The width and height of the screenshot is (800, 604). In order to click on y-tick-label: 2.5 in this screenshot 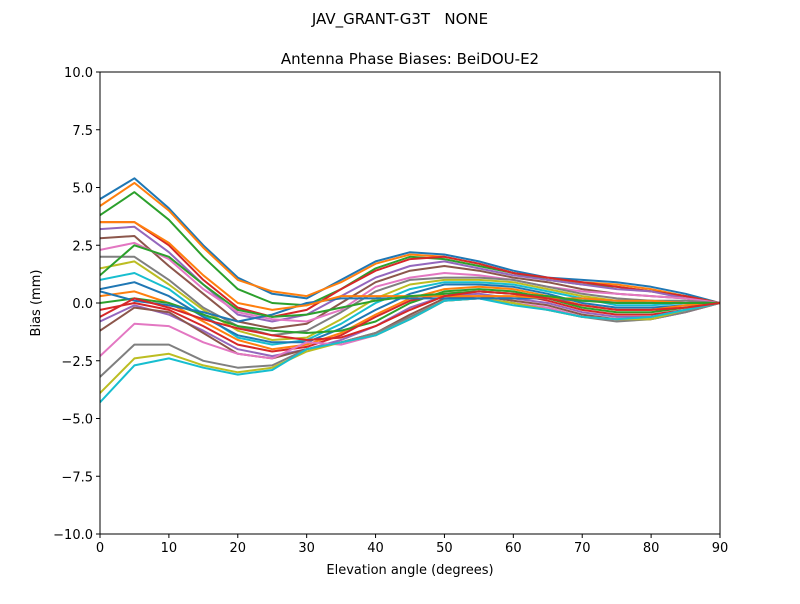, I will do `click(82, 246)`.